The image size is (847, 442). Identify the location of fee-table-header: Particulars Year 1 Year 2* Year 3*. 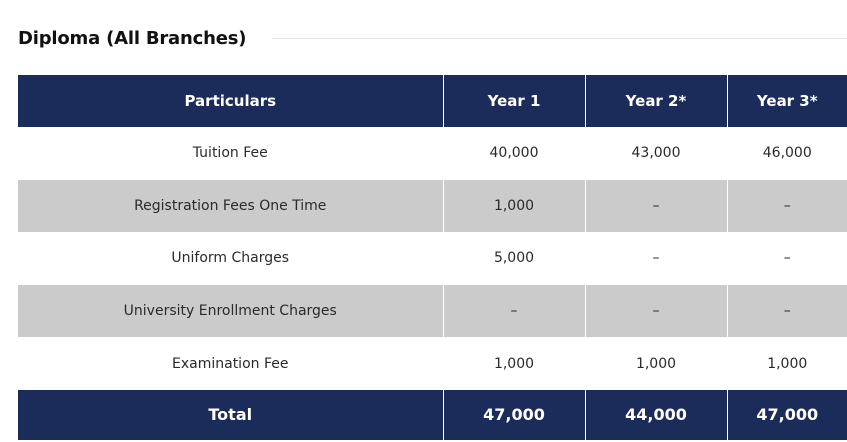
(432, 101).